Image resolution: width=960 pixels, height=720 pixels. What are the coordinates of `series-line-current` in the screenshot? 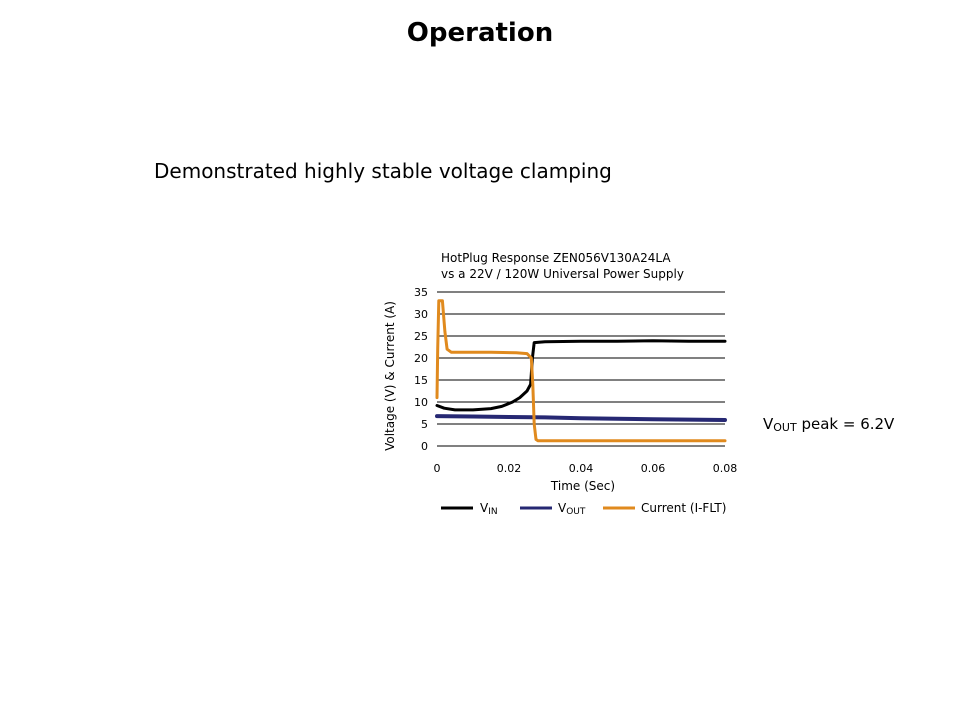 It's located at (581, 371).